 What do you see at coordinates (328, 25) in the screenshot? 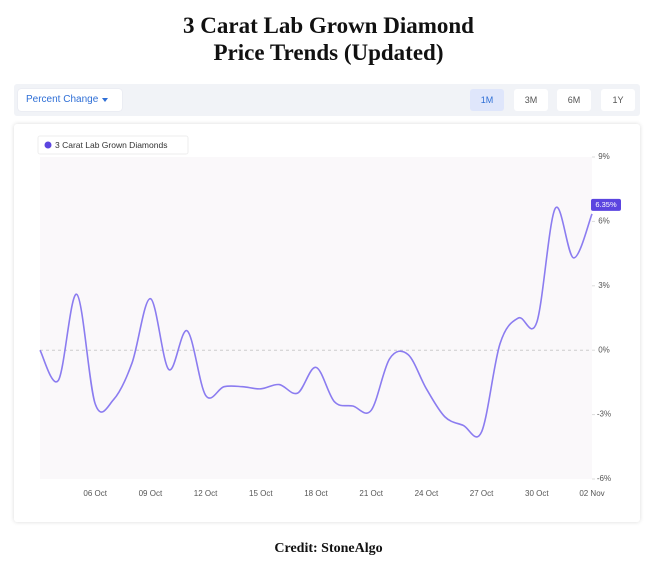
I see `title-line: 3 Carat Lab Grown Diamond` at bounding box center [328, 25].